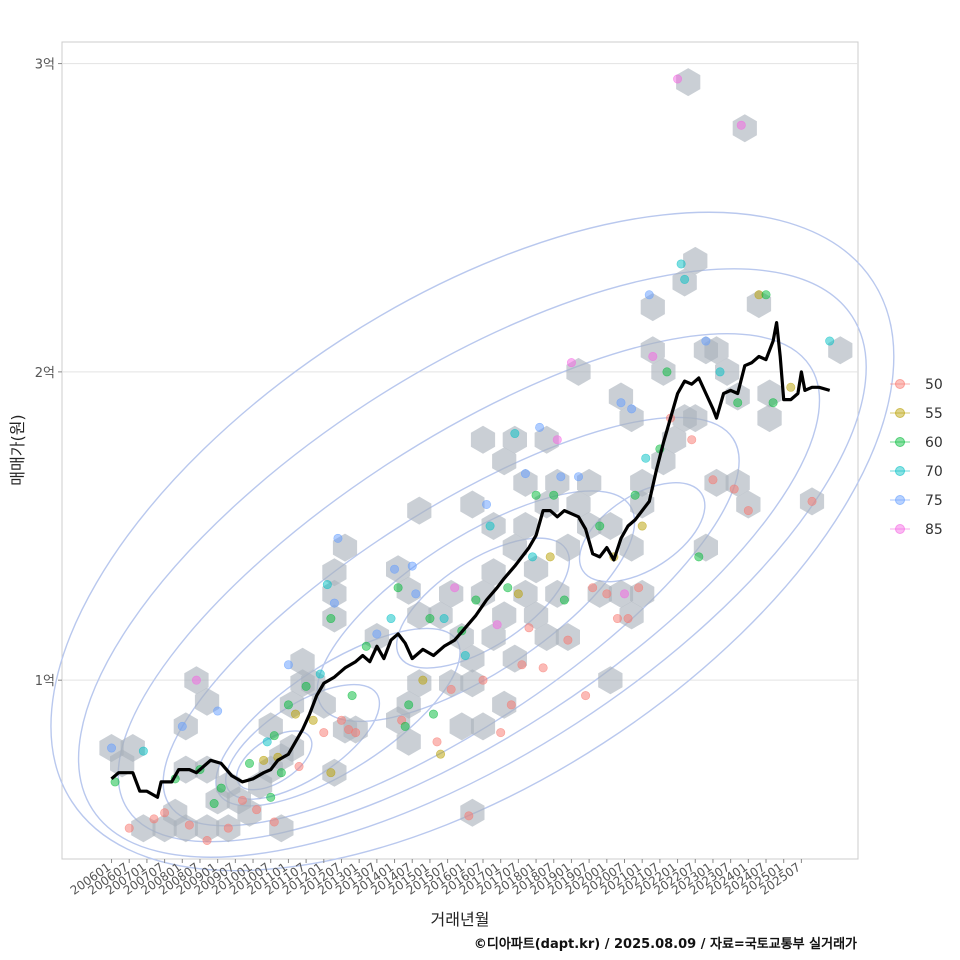 This screenshot has width=960, height=960. What do you see at coordinates (642, 532) in the screenshot?
I see `density-contour` at bounding box center [642, 532].